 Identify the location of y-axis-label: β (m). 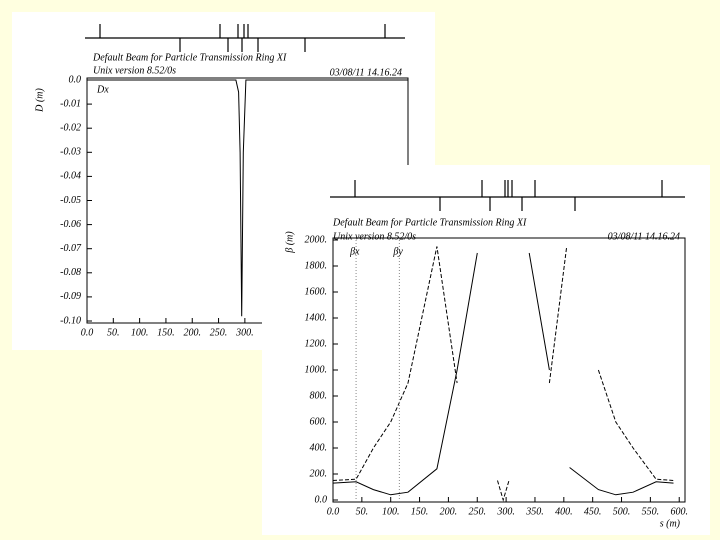
(289, 242).